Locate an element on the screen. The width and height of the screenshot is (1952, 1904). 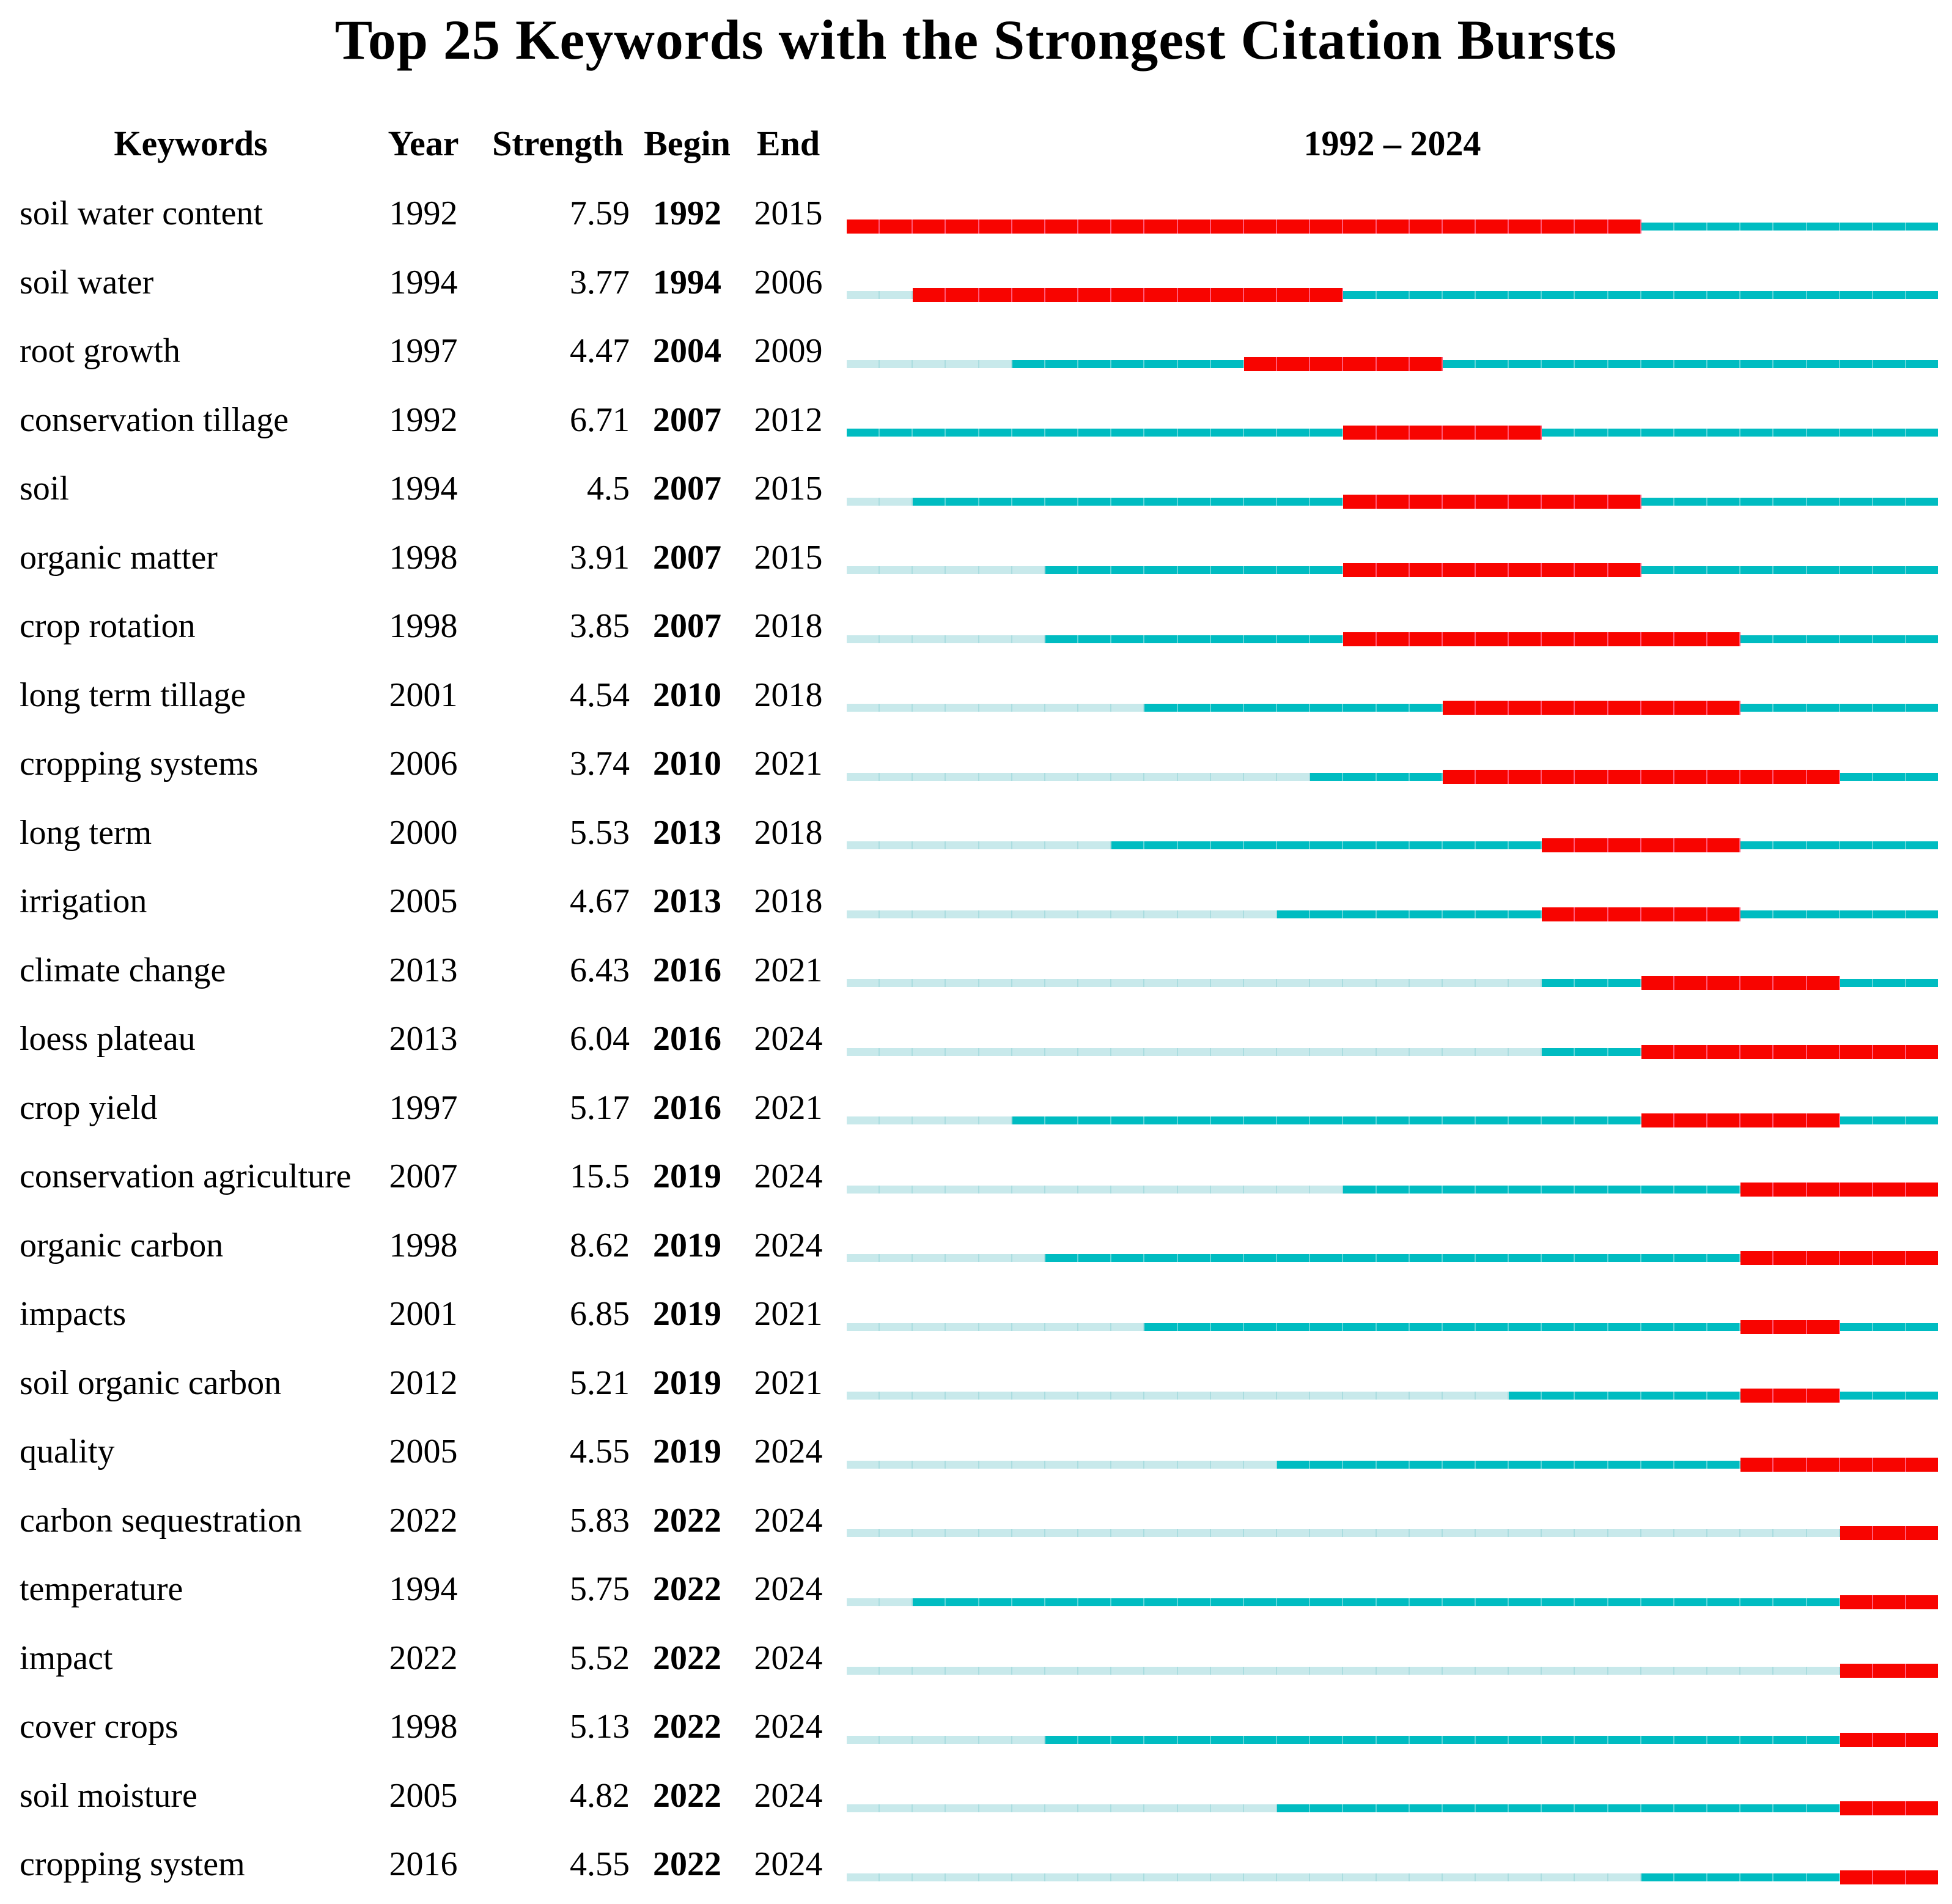
strength-cell: 3.85 is located at coordinates (600, 626).